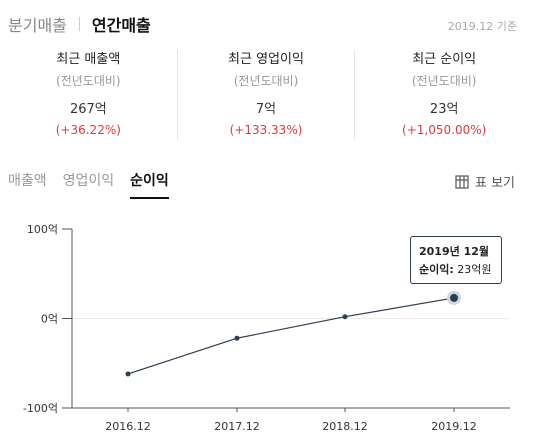 This screenshot has width=533, height=446. I want to click on metric-change: (+133.33%), so click(266, 130).